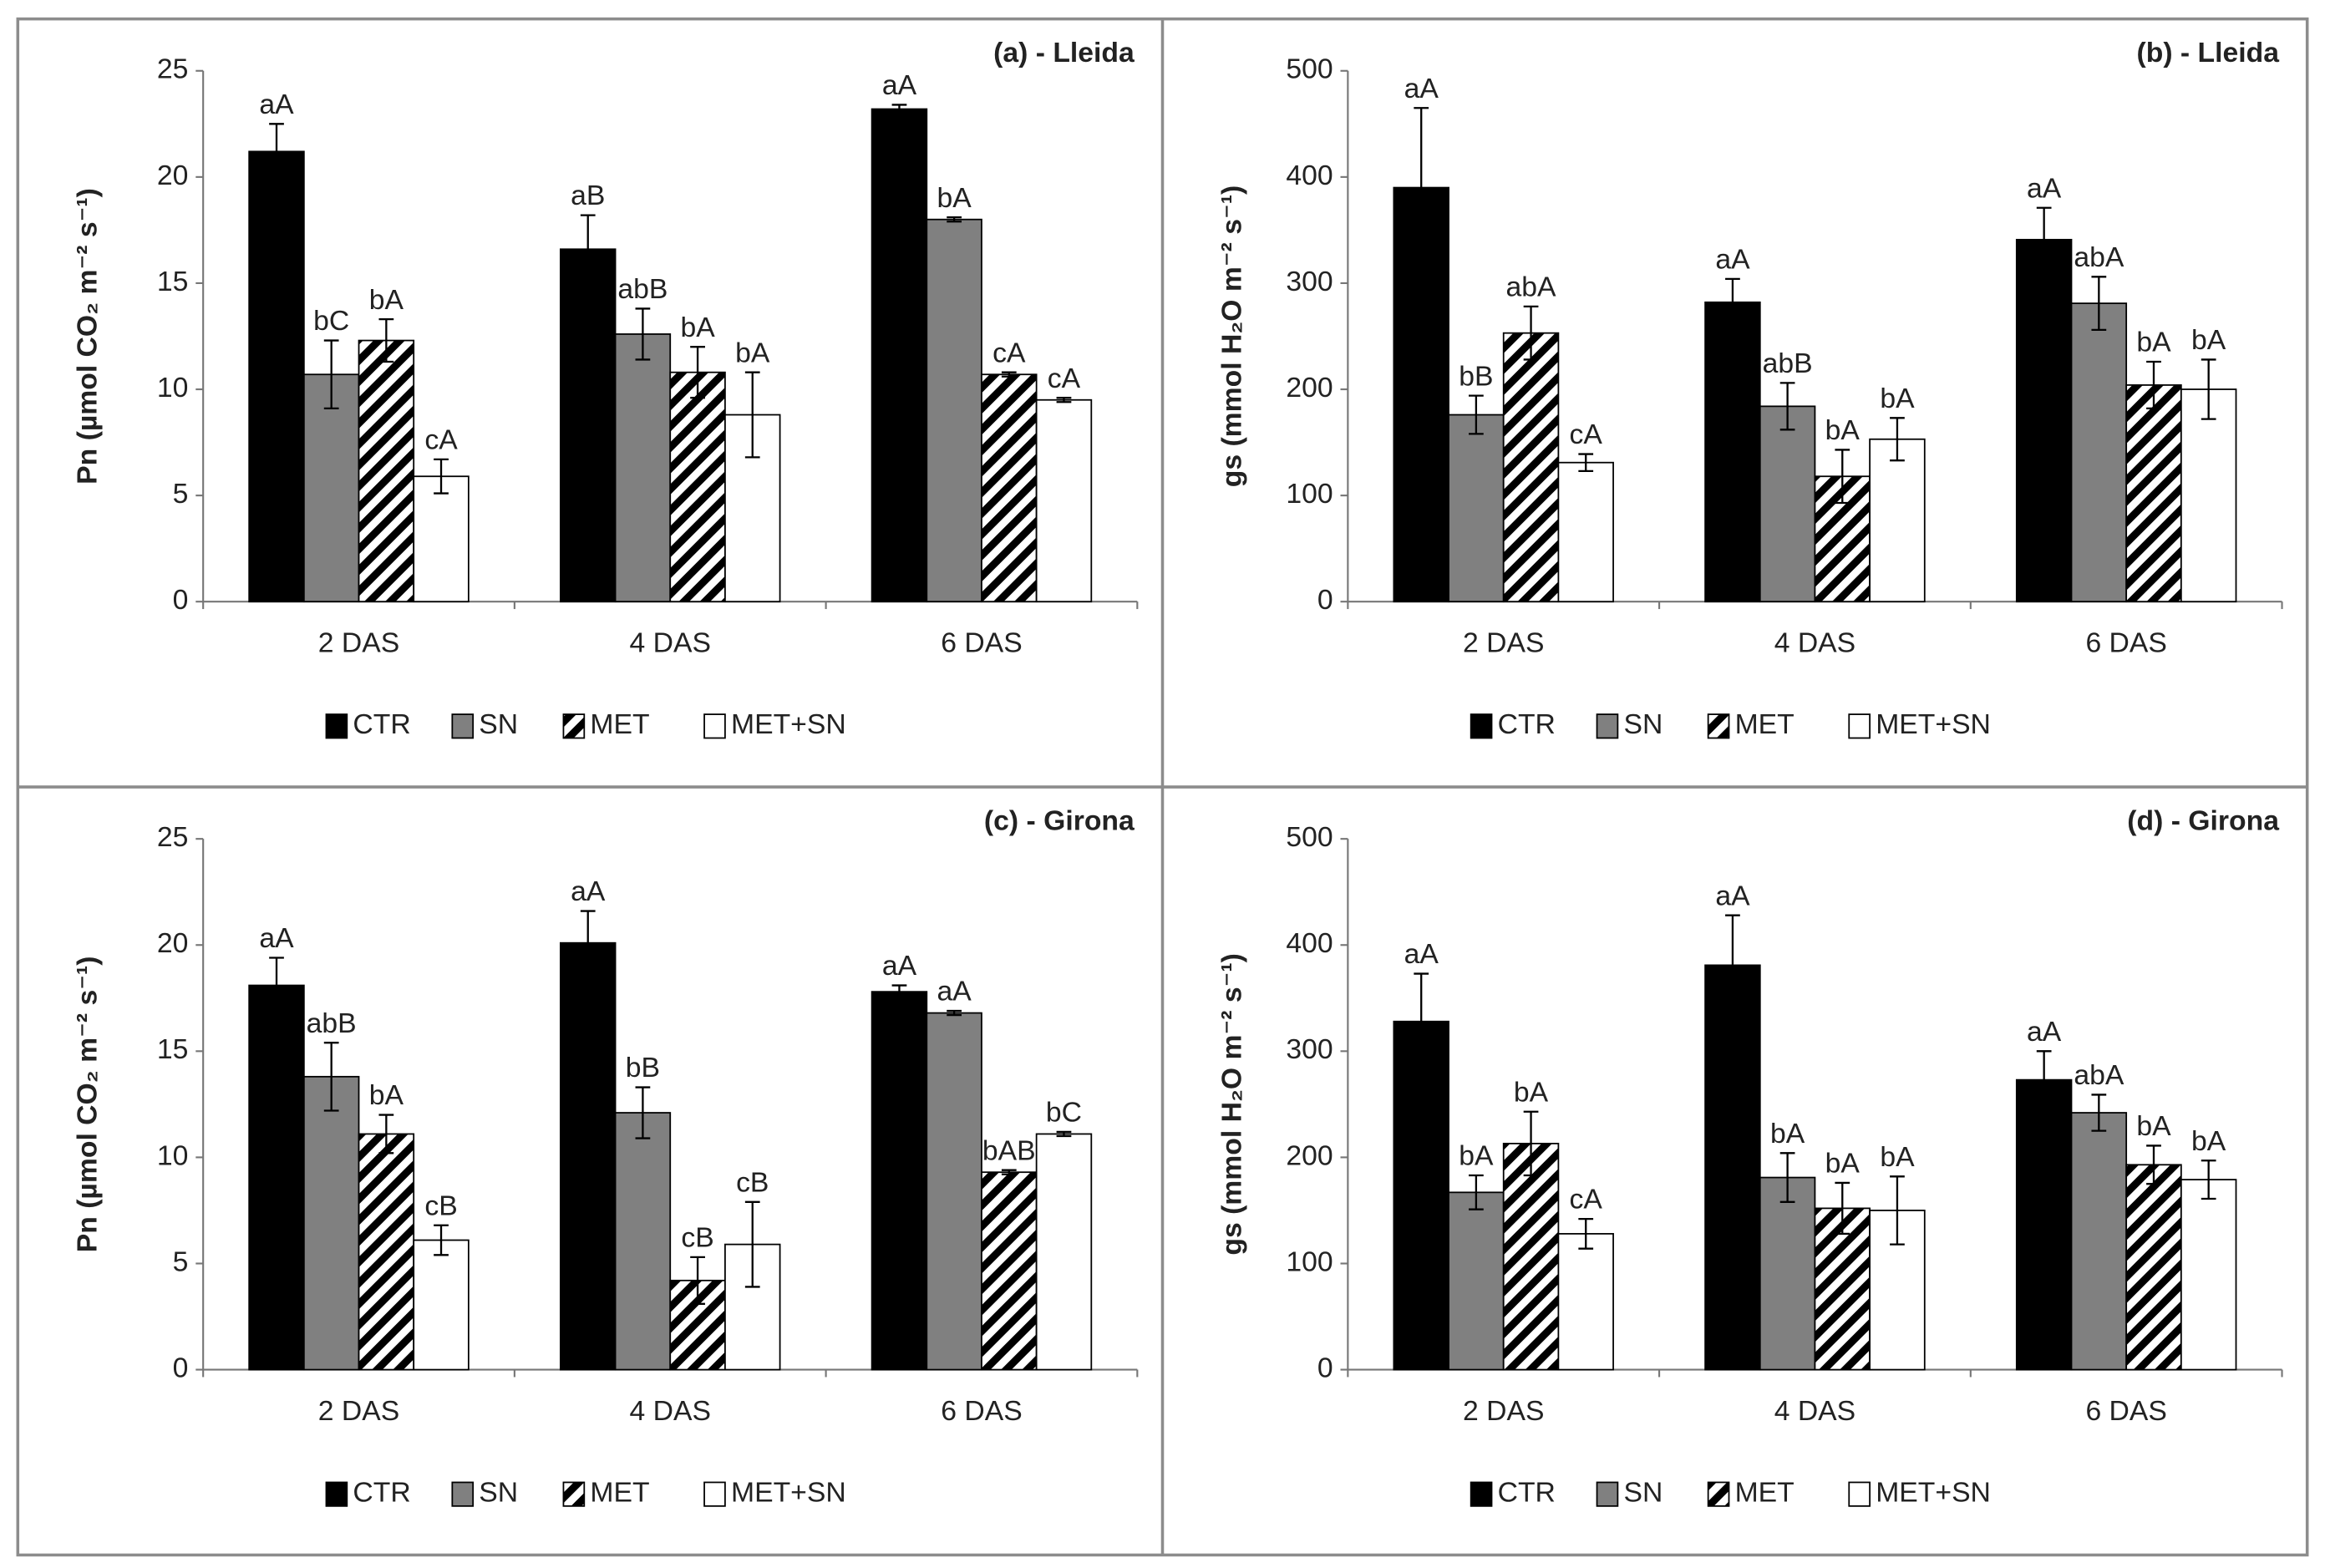  I want to click on data-label: aB, so click(588, 195).